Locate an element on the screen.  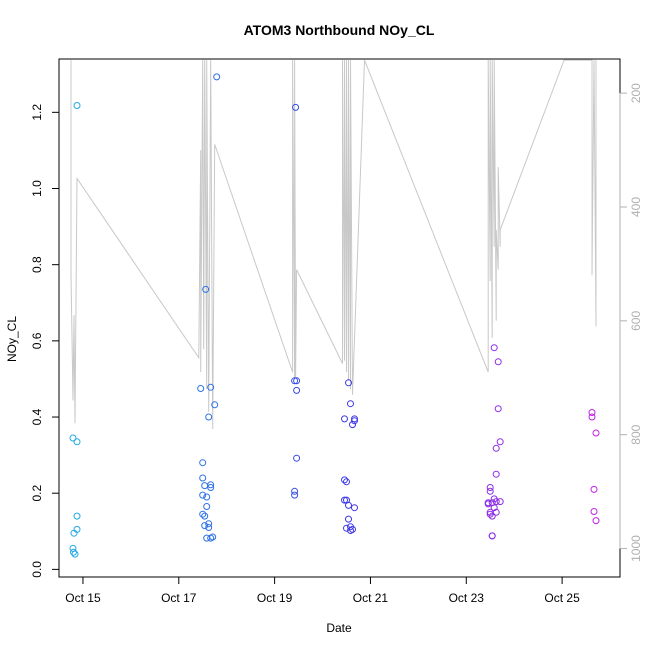
y-right-tick-label: 400 is located at coordinates (636, 207).